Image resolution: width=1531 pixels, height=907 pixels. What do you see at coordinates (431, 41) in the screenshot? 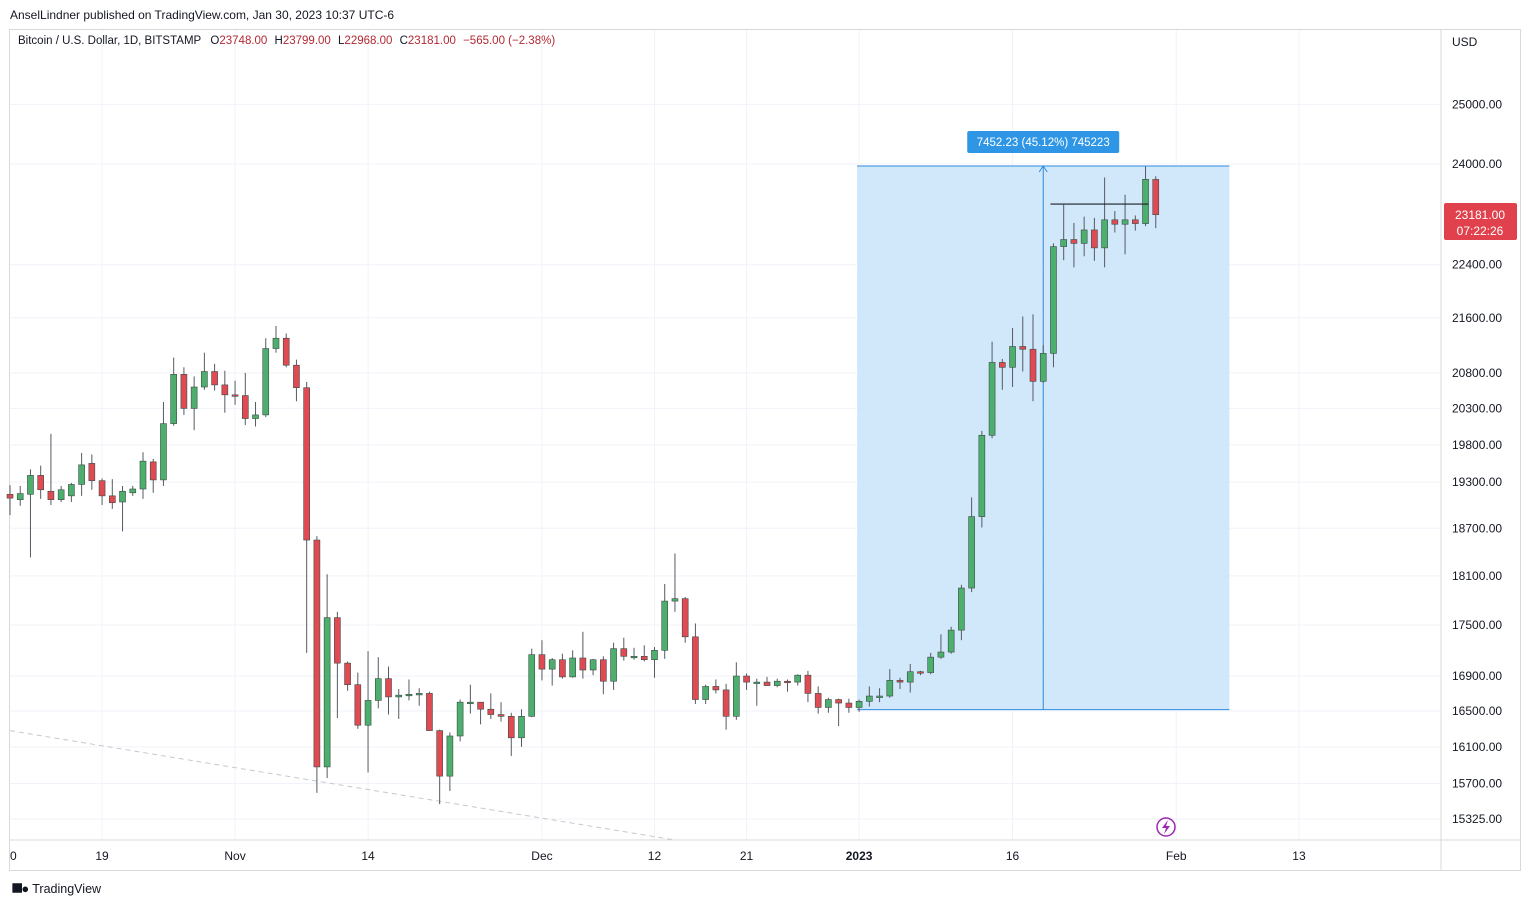
I see `close-value: 23181.00` at bounding box center [431, 41].